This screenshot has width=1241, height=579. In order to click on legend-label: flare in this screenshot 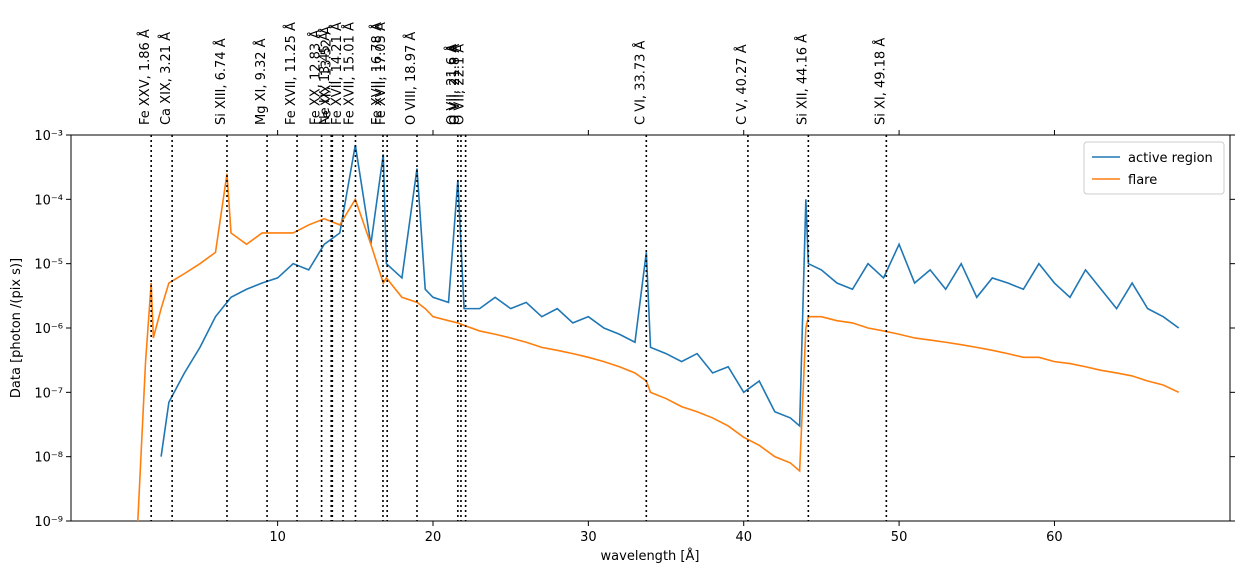, I will do `click(1142, 180)`.